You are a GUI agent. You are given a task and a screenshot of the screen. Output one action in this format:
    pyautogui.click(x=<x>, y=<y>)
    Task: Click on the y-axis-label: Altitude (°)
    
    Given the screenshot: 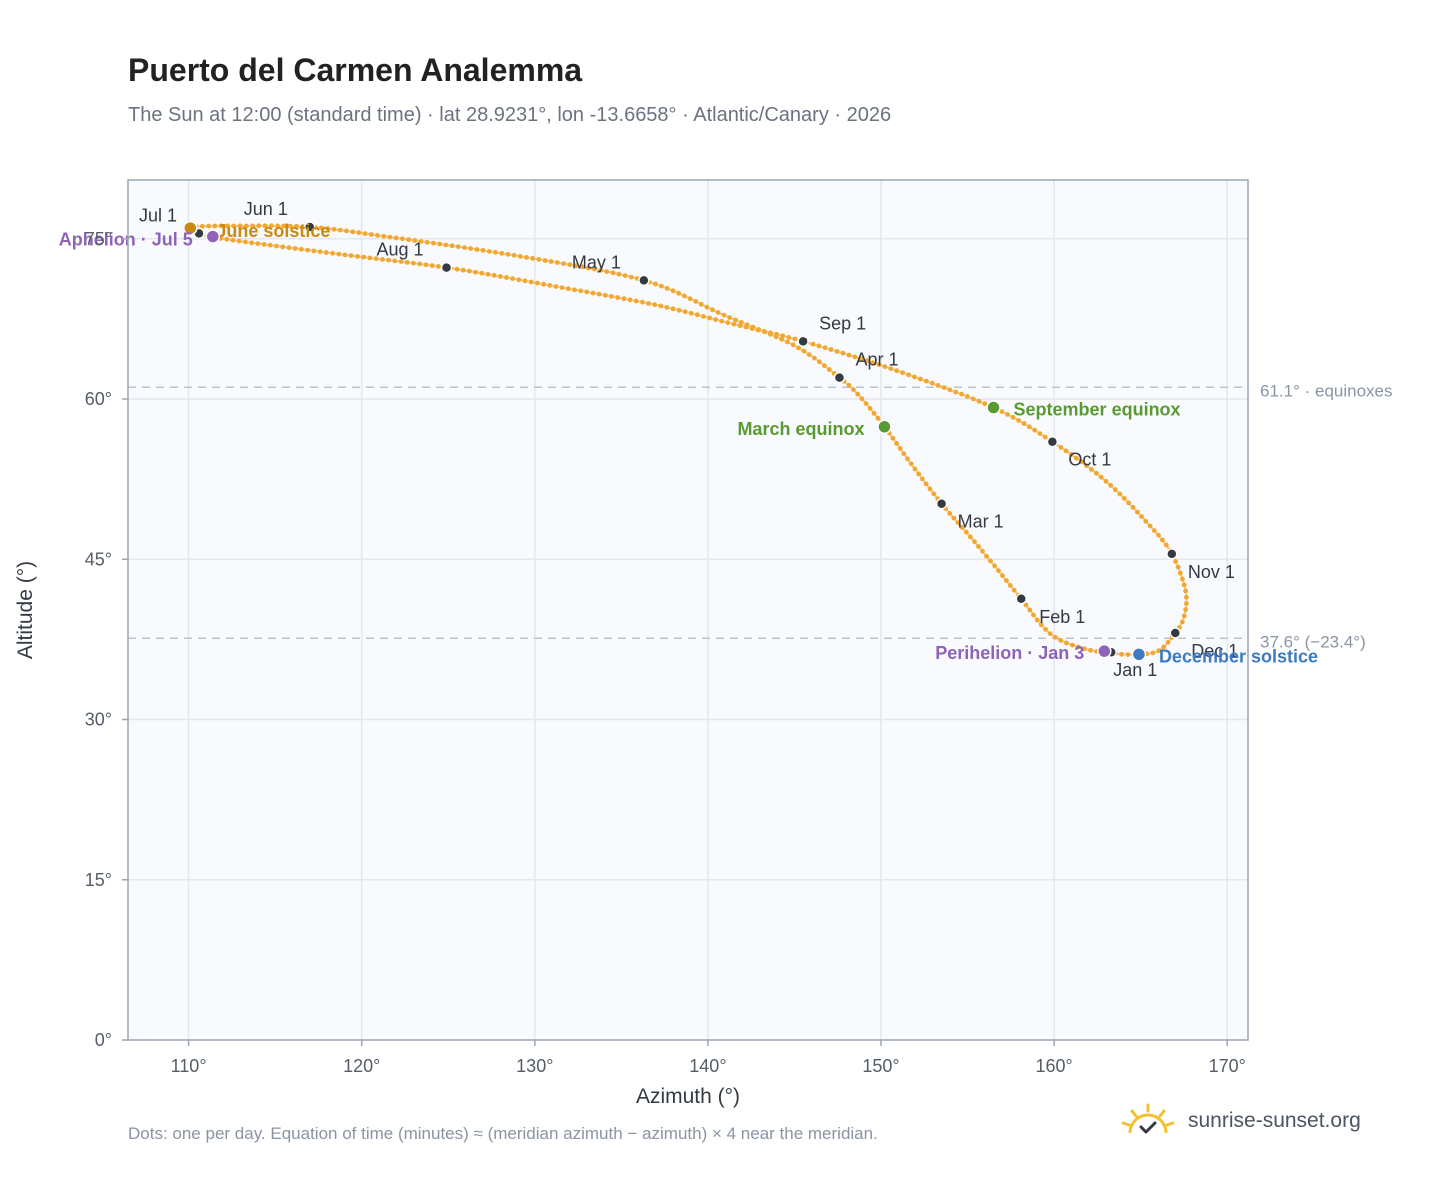 What is the action you would take?
    pyautogui.click(x=25, y=610)
    